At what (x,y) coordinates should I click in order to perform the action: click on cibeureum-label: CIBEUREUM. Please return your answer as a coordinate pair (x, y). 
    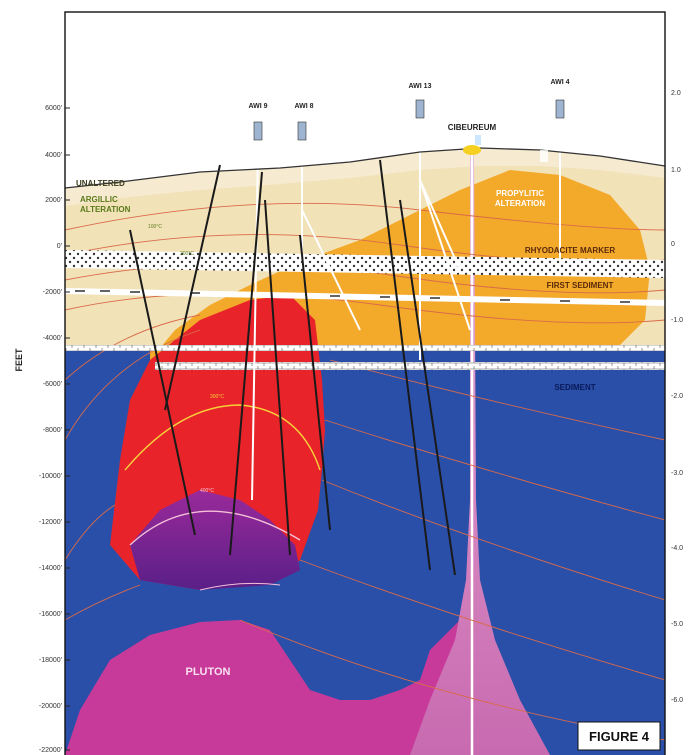
    Looking at the image, I should click on (472, 127).